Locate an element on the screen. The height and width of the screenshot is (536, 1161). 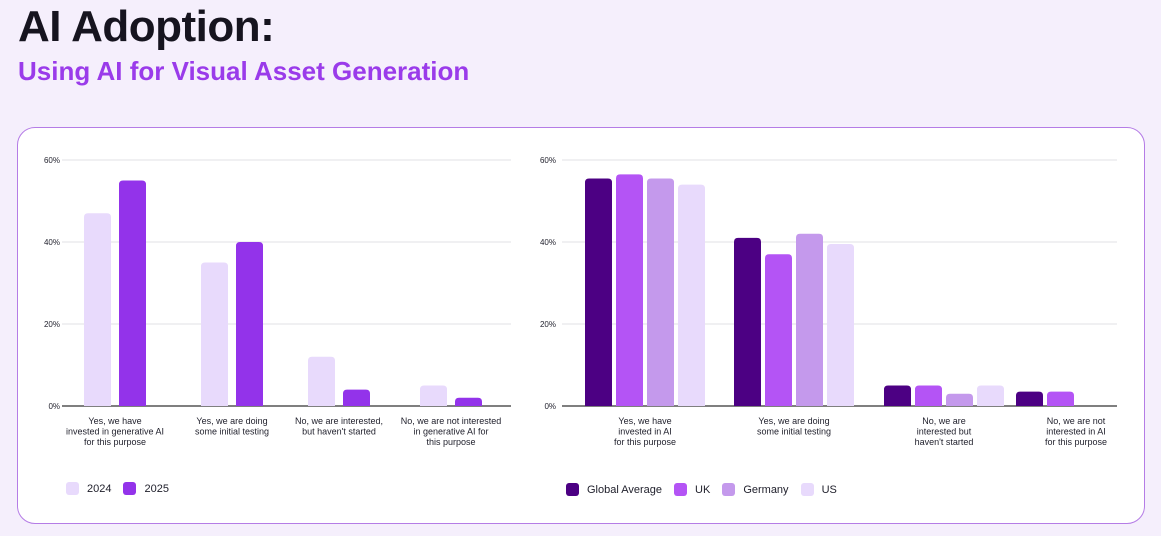
legend-item-2024: 2024 is located at coordinates (88, 488).